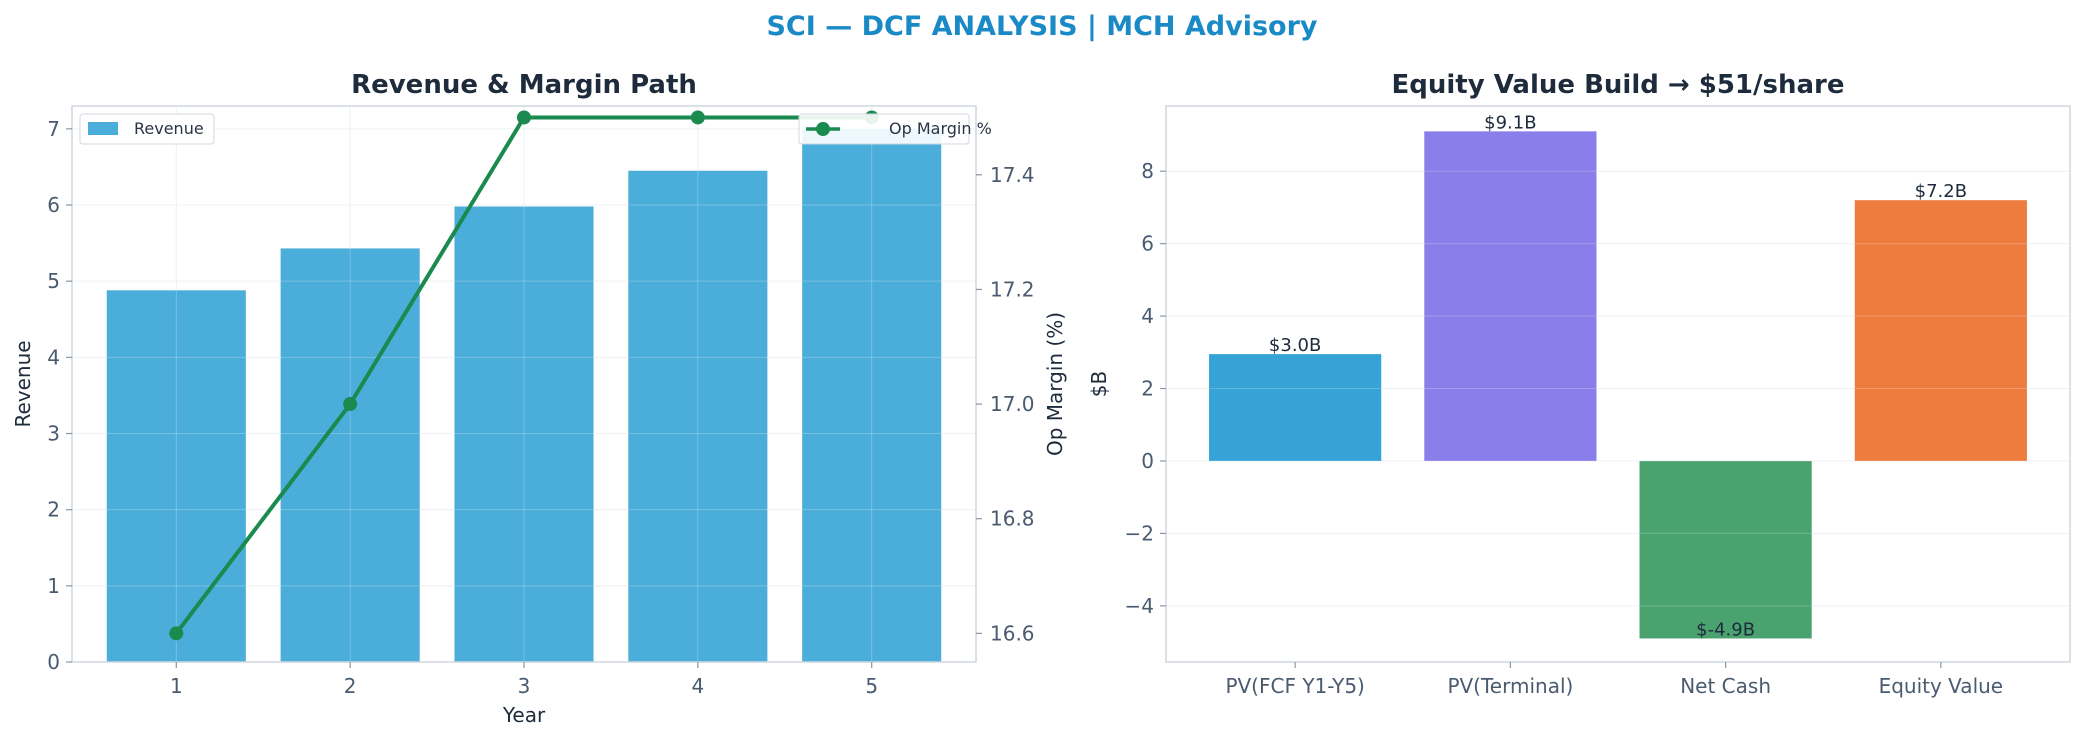 The height and width of the screenshot is (742, 2084). I want to click on equity-bar-value-label: $9.1B, so click(1510, 122).